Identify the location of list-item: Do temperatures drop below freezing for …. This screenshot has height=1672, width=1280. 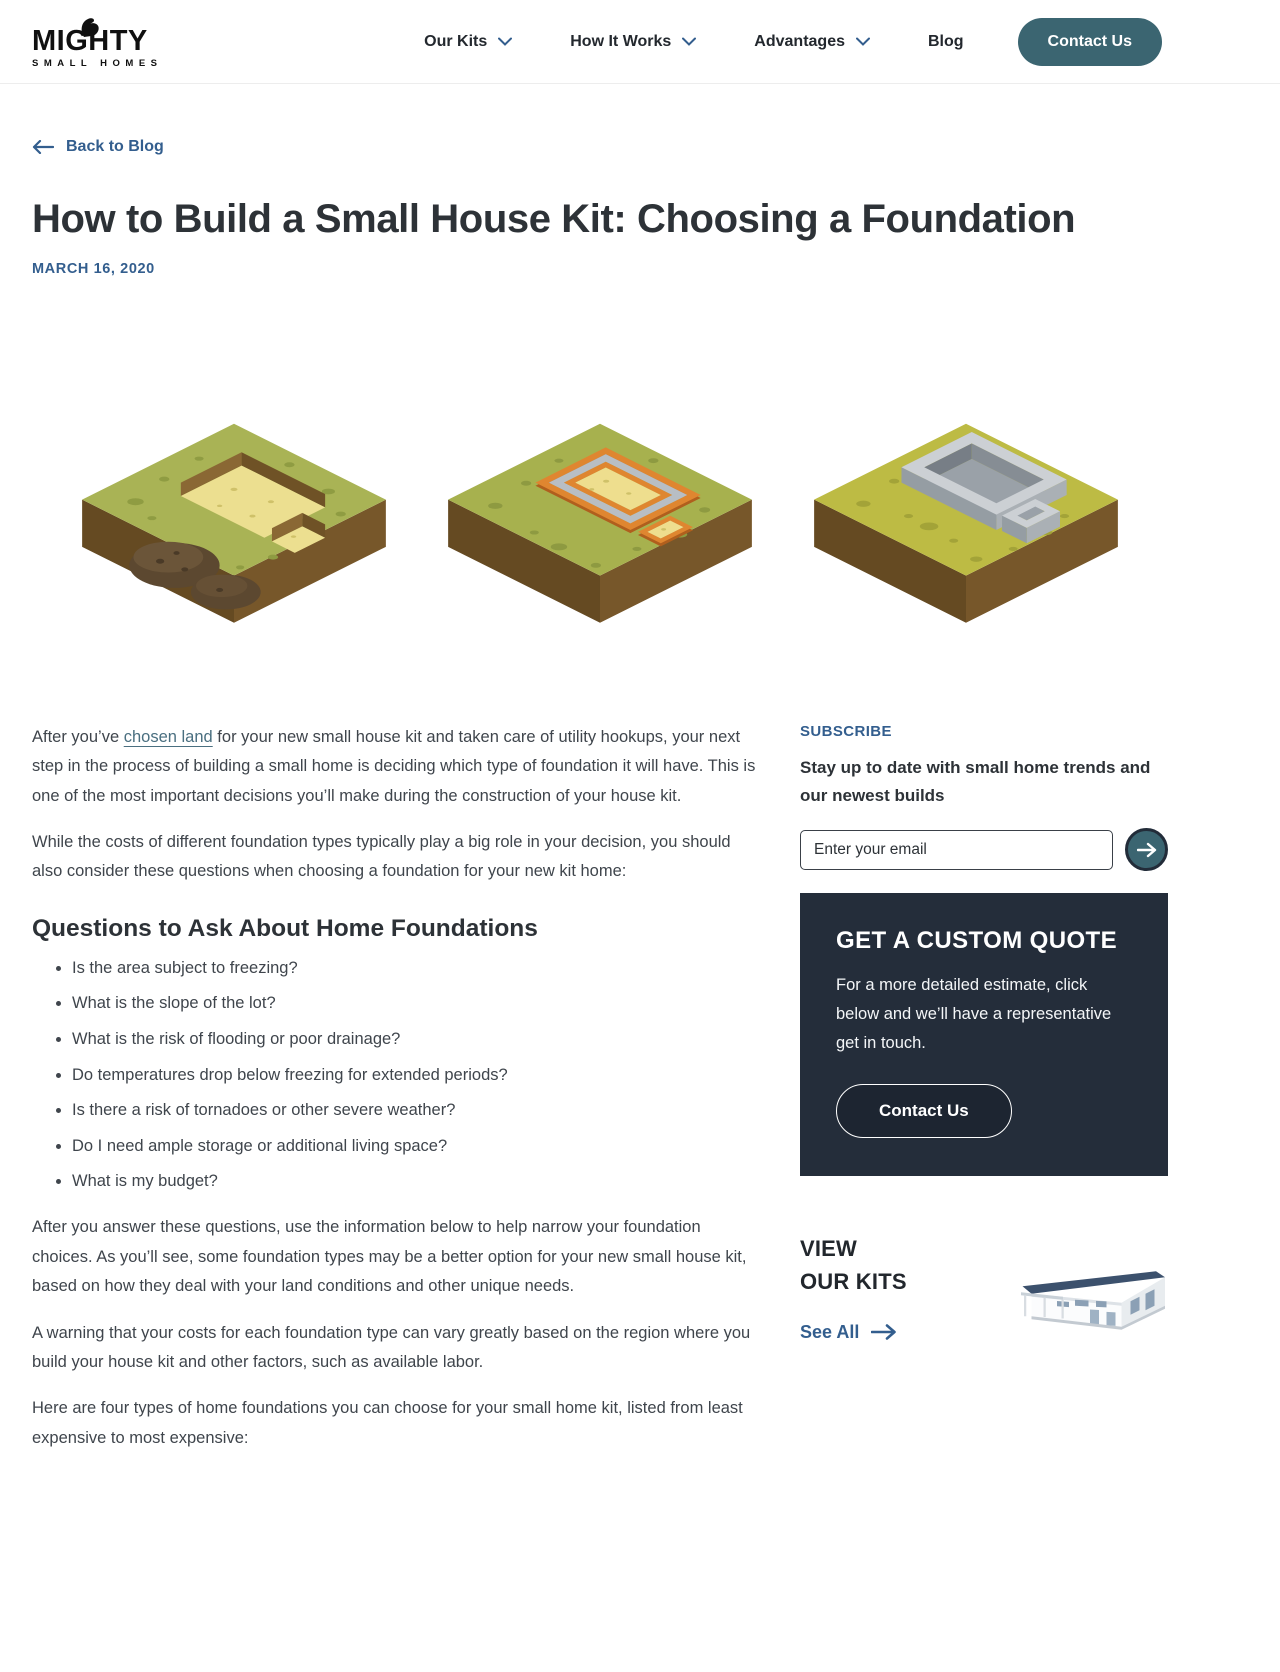
(416, 1075).